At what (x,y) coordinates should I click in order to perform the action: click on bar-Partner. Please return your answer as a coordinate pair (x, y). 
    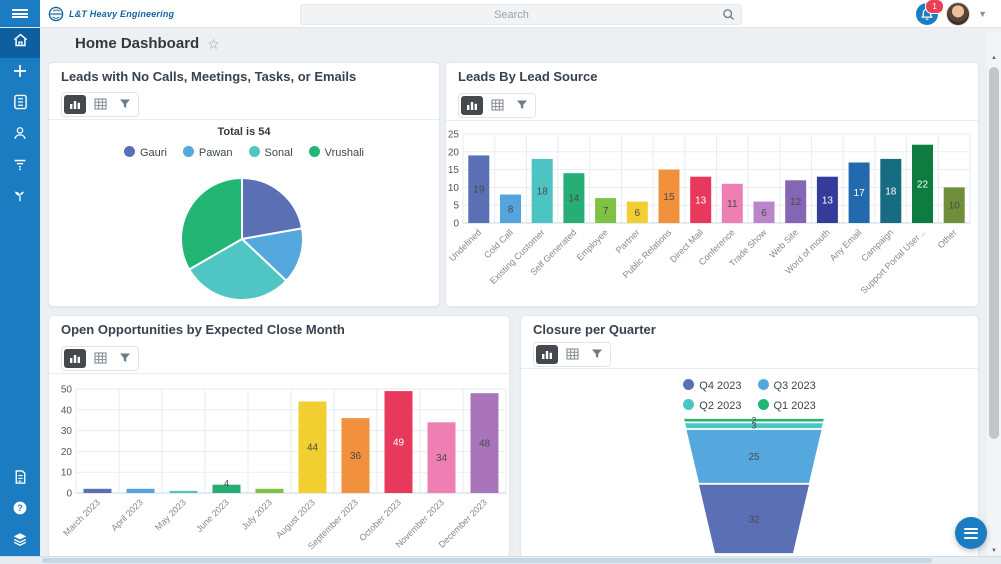
    Looking at the image, I should click on (637, 212).